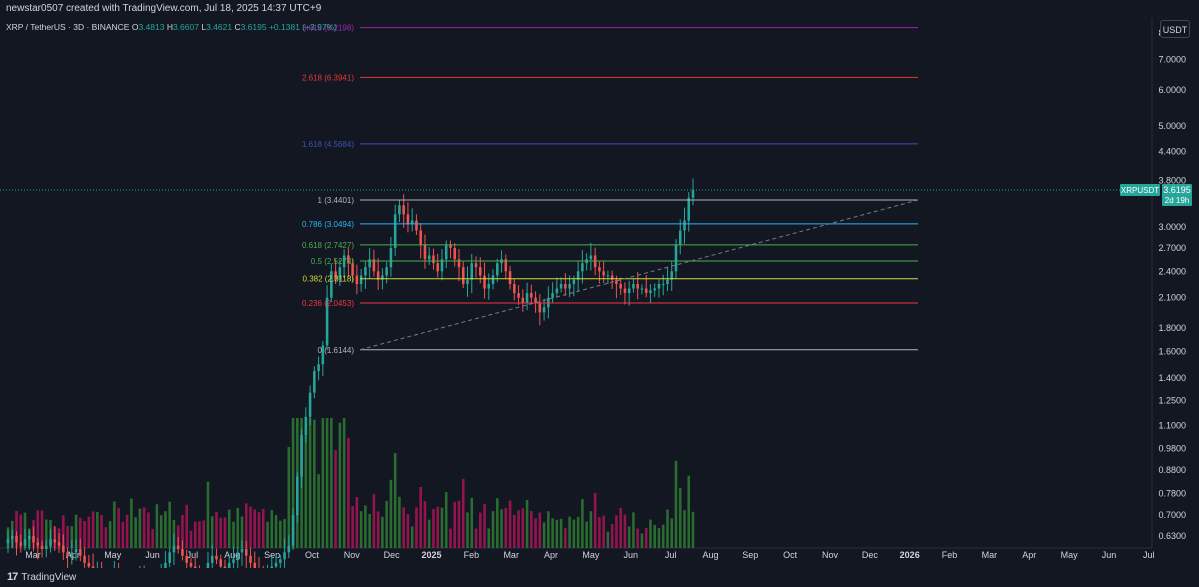  Describe the element at coordinates (232, 555) in the screenshot. I see `time-tick-label: Aug` at that location.